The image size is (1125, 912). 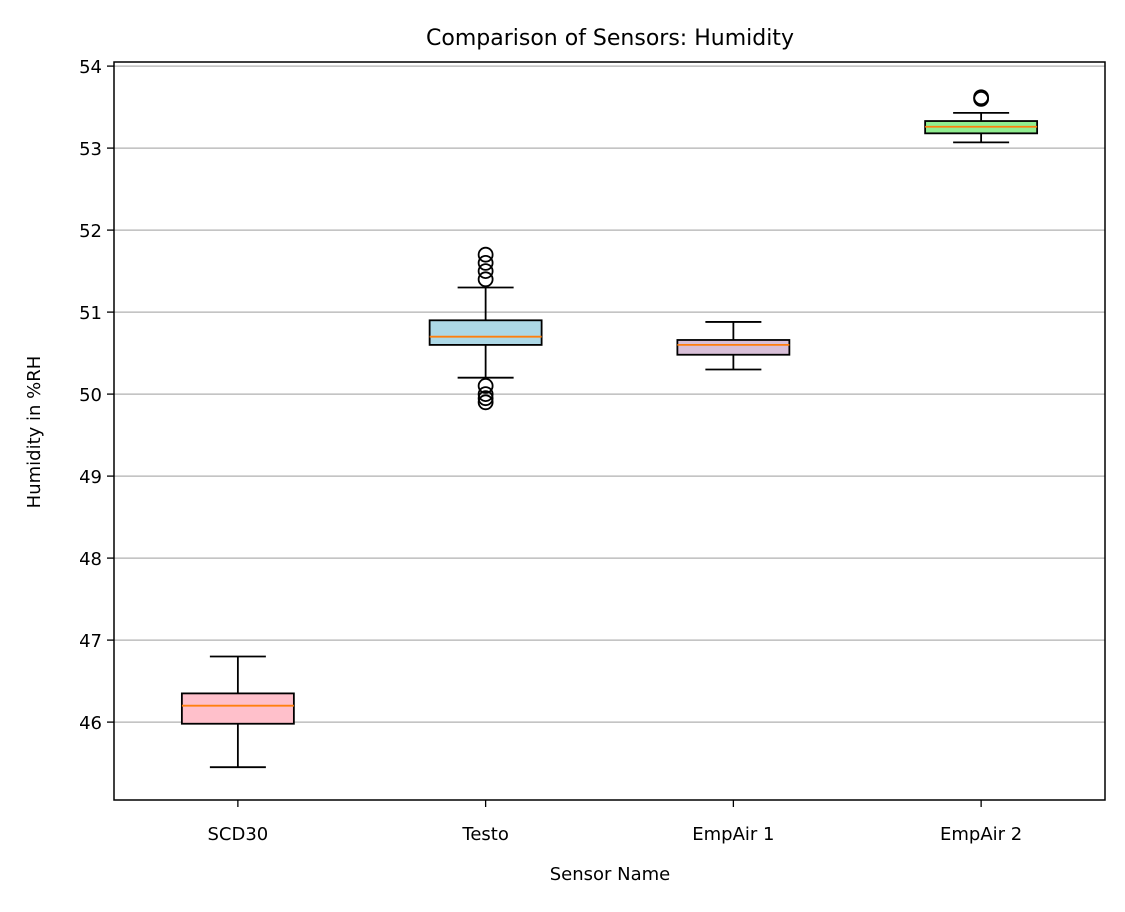 I want to click on y-tick-label: 51, so click(x=90, y=313).